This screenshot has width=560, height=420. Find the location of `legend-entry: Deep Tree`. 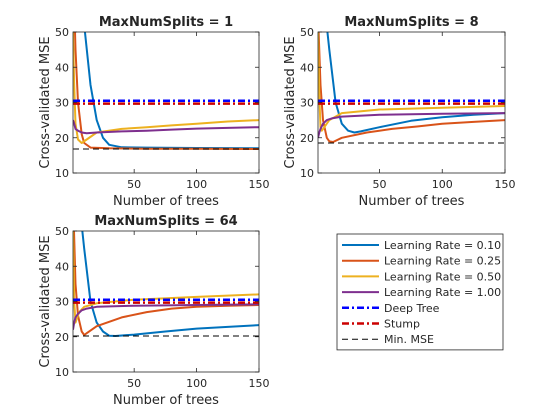

legend-entry: Deep Tree is located at coordinates (391, 308).